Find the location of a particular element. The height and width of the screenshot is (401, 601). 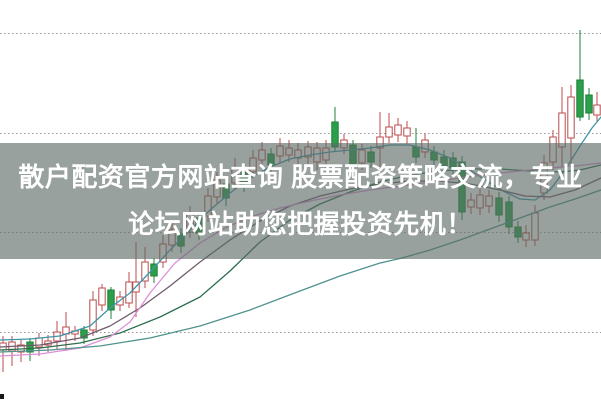

banner-headline-line1: 散户配资官方网站查询 股票配资策略交流，专业 is located at coordinates (300, 177).